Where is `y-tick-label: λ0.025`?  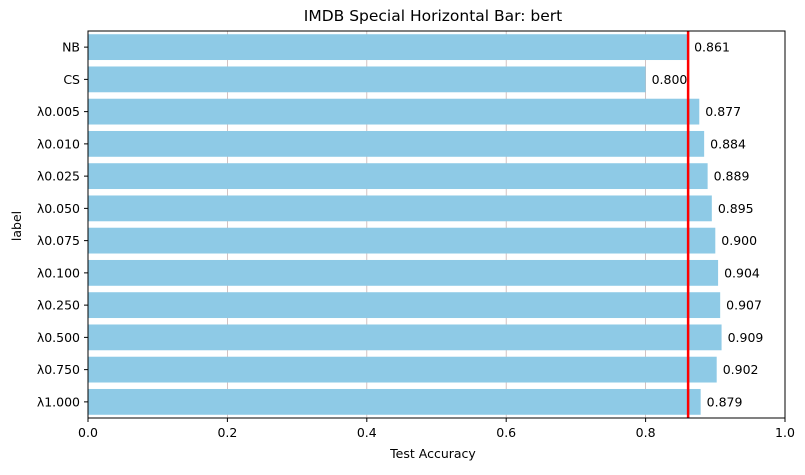 y-tick-label: λ0.025 is located at coordinates (58, 176).